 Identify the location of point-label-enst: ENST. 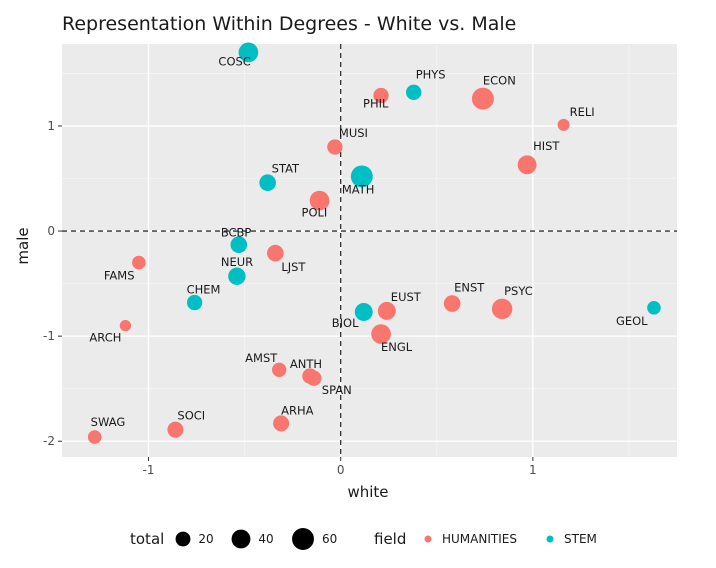
(469, 288).